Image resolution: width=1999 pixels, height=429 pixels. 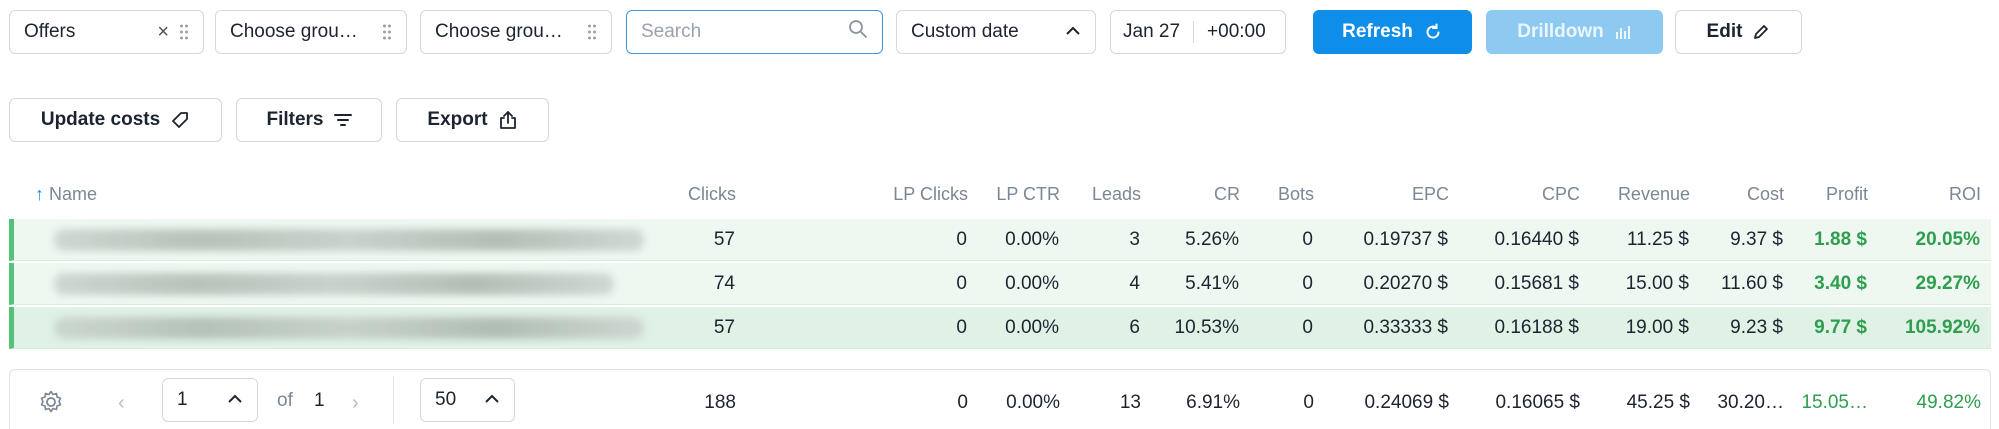 I want to click on total-cpc: 0.16065 $, so click(x=1537, y=402).